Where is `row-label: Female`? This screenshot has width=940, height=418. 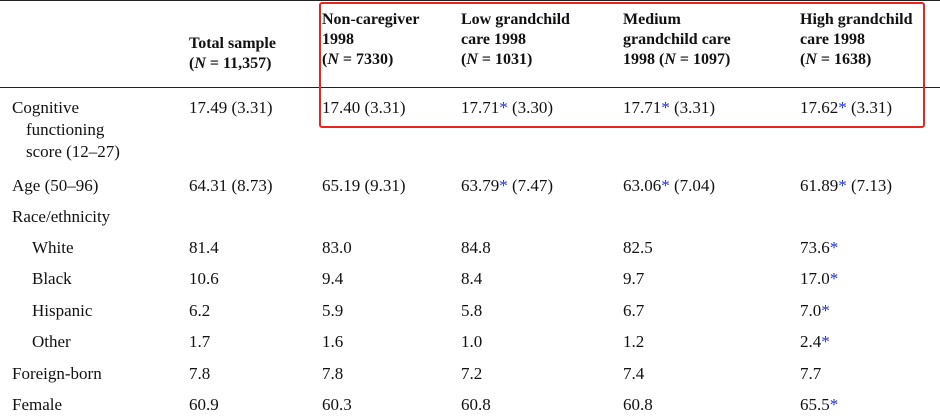 row-label: Female is located at coordinates (37, 404).